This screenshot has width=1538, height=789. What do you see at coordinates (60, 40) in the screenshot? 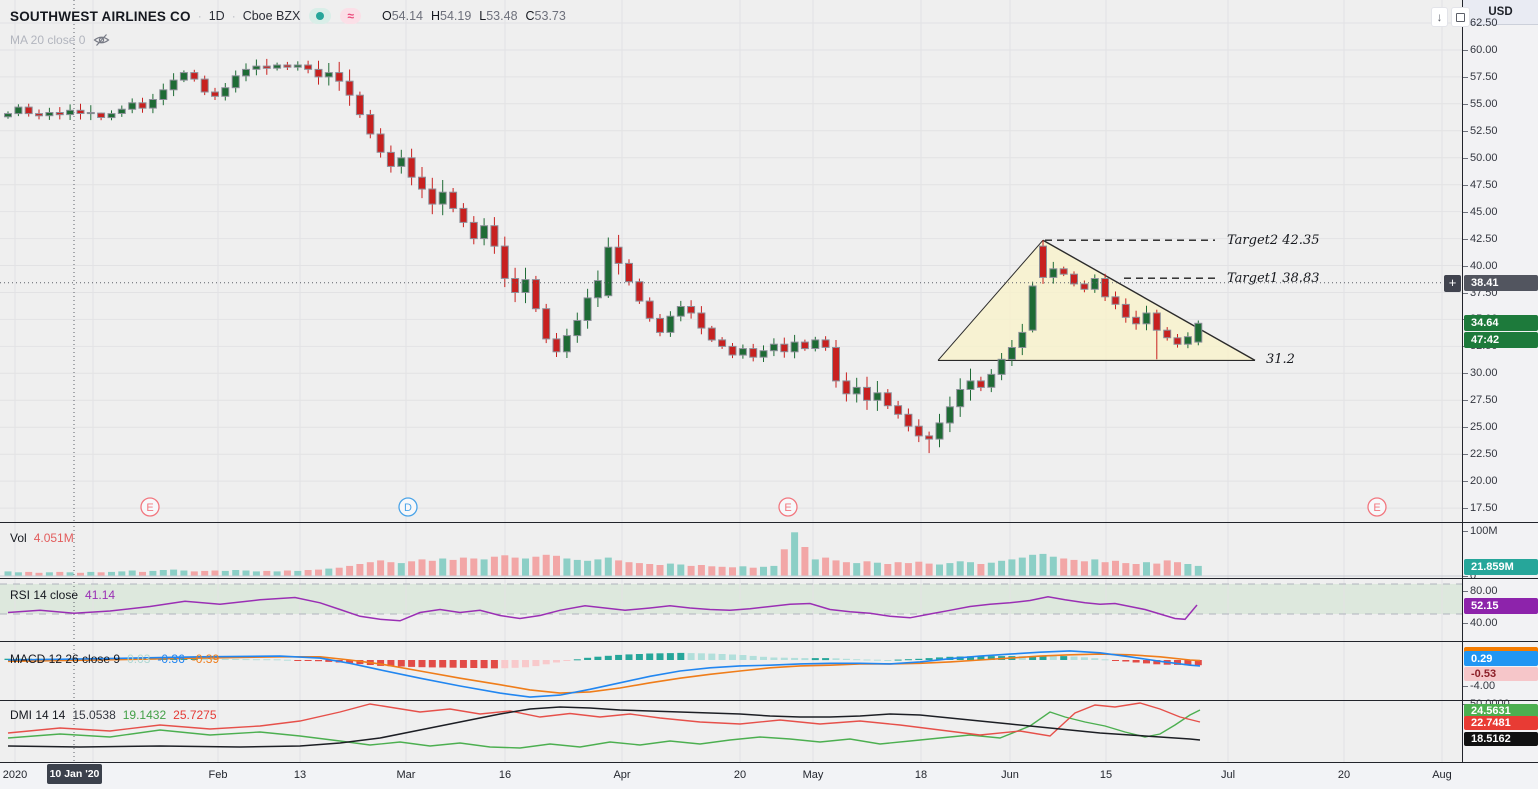
I see `ma-indicator-row: MA 20 close 0` at bounding box center [60, 40].